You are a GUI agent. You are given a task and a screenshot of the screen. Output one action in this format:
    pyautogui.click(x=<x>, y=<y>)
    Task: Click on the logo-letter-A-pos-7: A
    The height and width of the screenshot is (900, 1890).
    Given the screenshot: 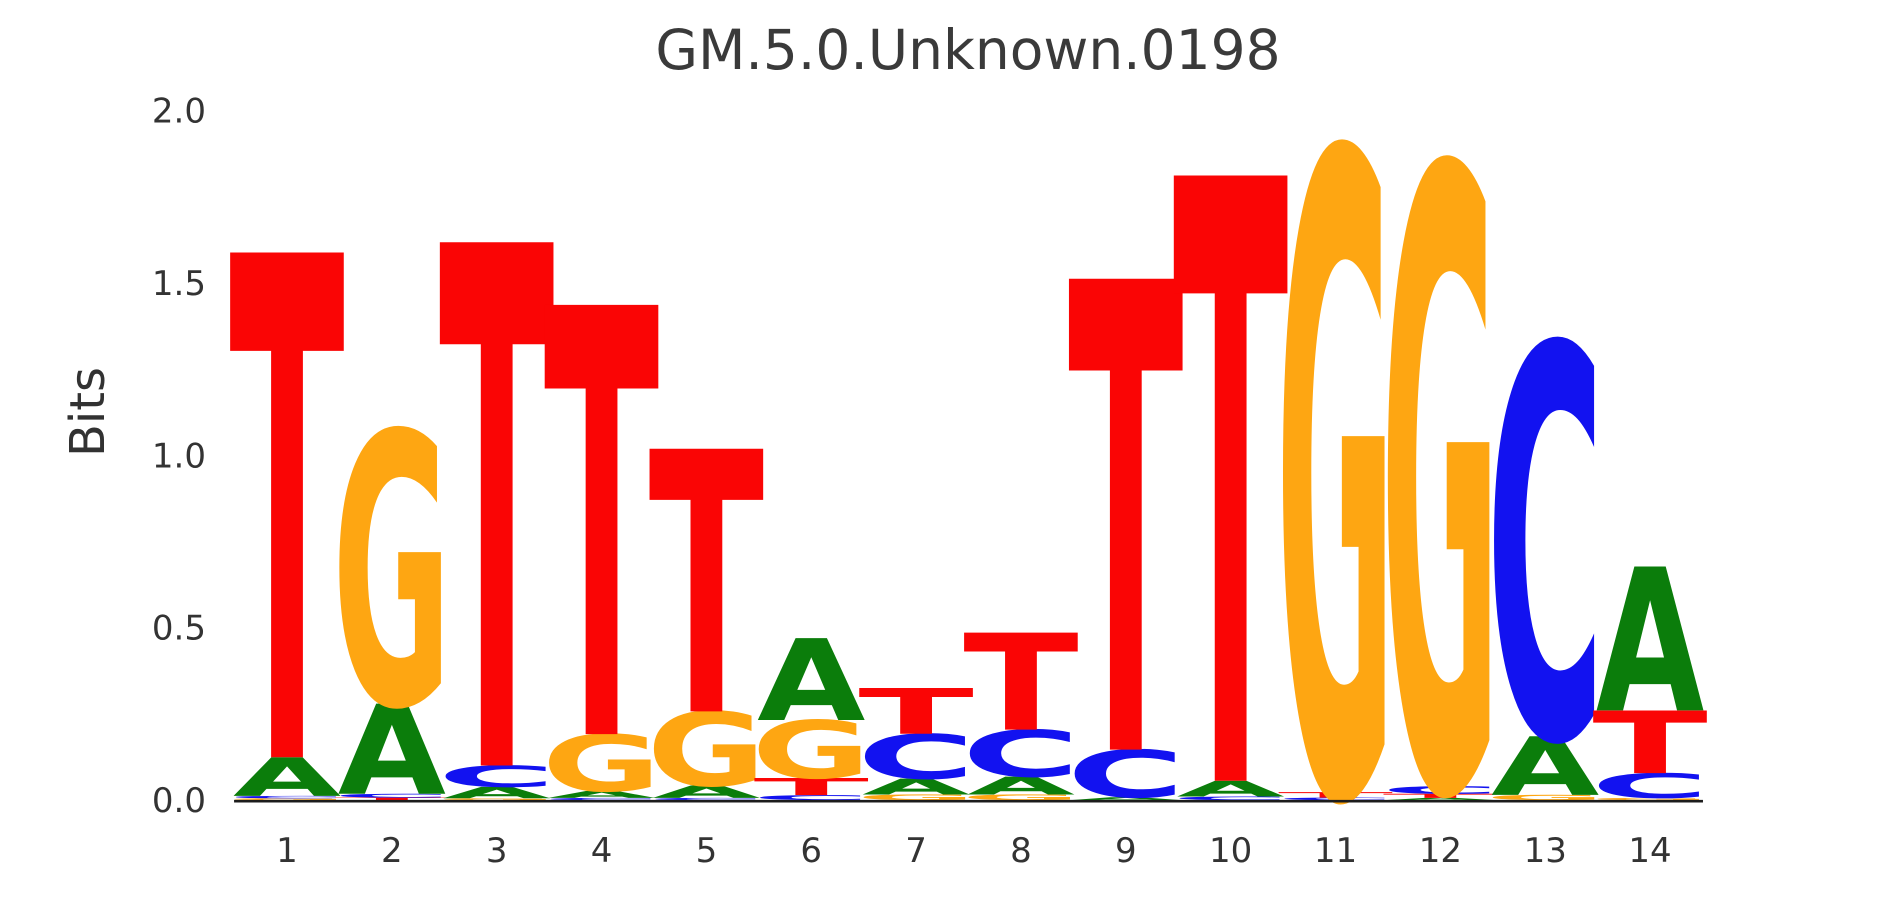 What is the action you would take?
    pyautogui.click(x=916, y=786)
    